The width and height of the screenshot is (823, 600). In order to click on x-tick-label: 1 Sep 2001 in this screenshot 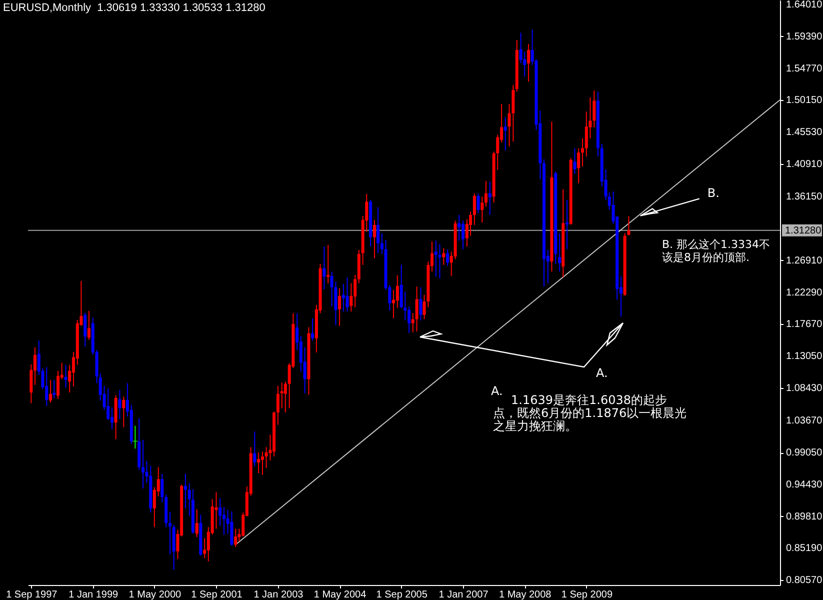, I will do `click(217, 595)`.